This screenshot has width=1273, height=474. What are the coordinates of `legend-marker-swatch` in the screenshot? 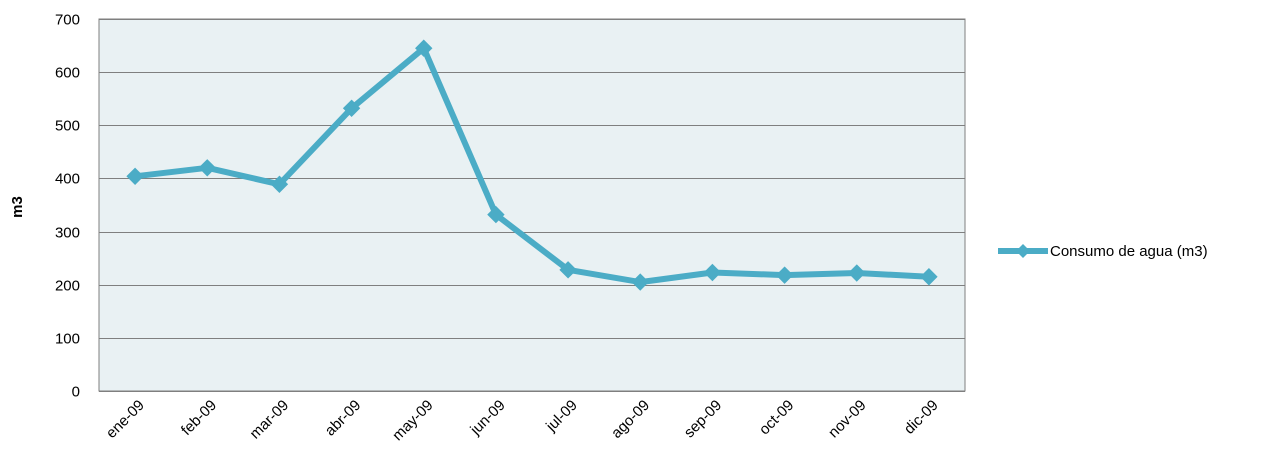 It's located at (1023, 251).